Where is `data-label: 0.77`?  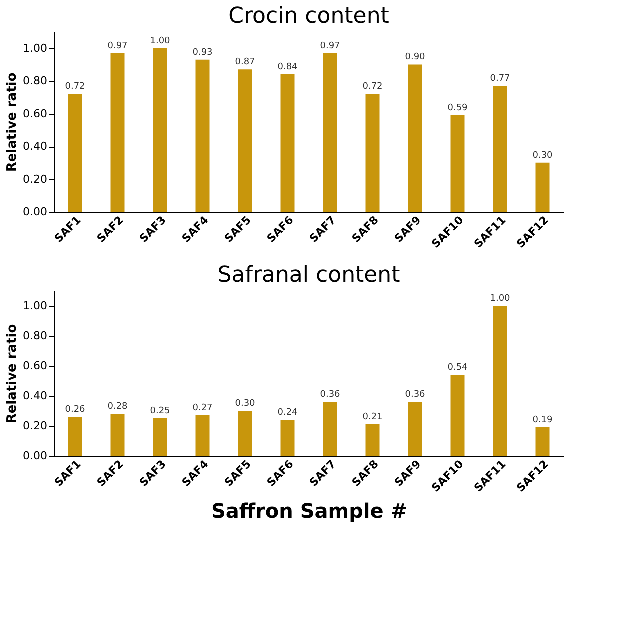
data-label: 0.77 is located at coordinates (500, 79).